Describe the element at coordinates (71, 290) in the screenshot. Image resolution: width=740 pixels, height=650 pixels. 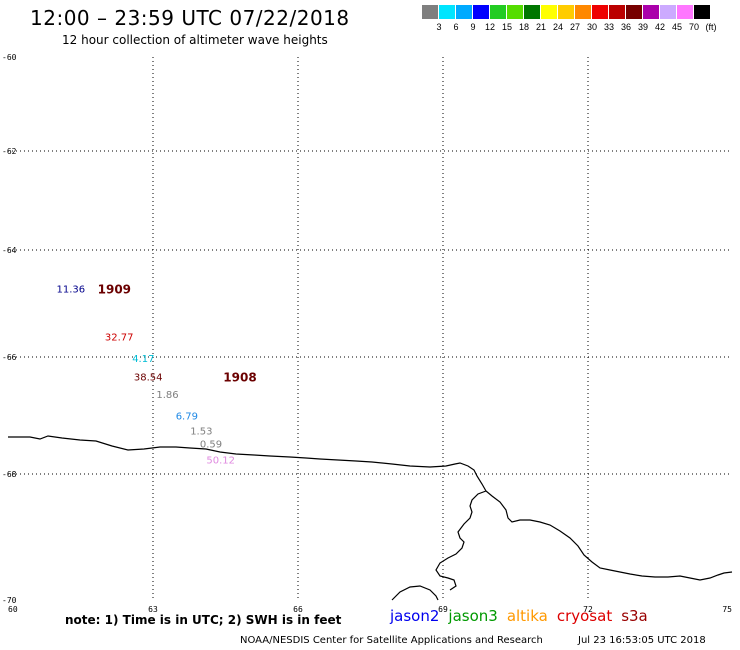
I see `wave-height-label: 11.36` at that location.